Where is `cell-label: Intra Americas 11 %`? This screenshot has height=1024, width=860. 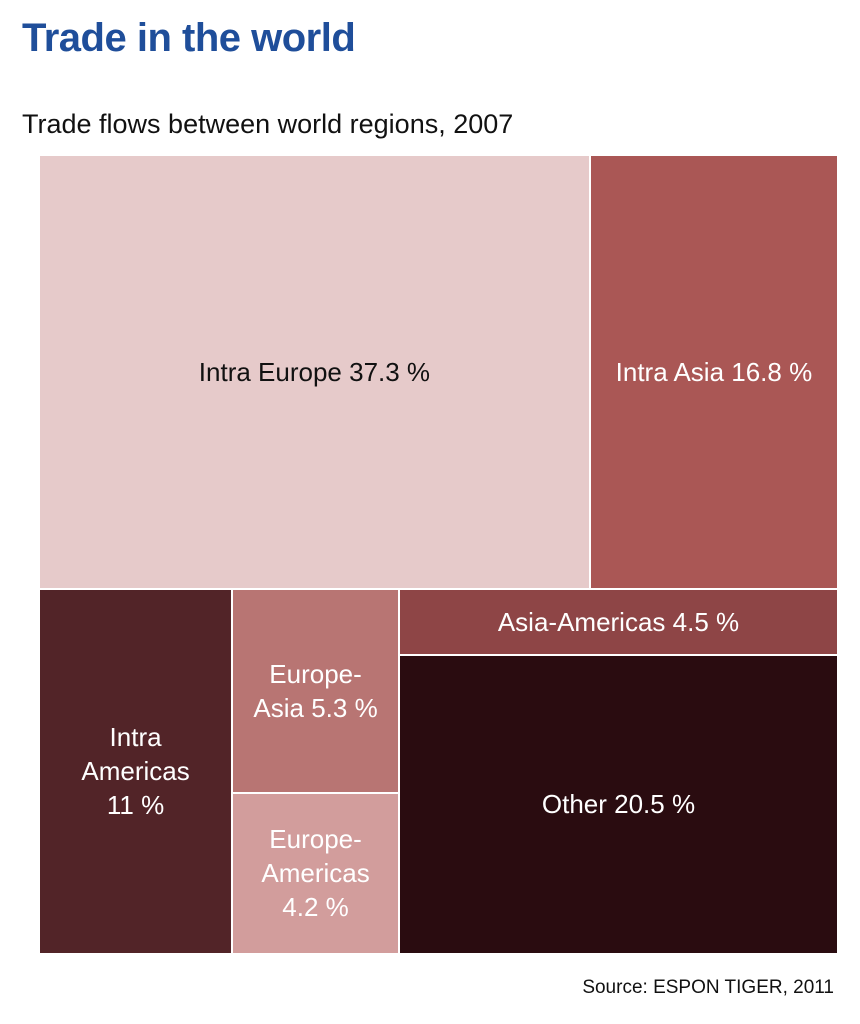 cell-label: Intra Americas 11 % is located at coordinates (135, 771).